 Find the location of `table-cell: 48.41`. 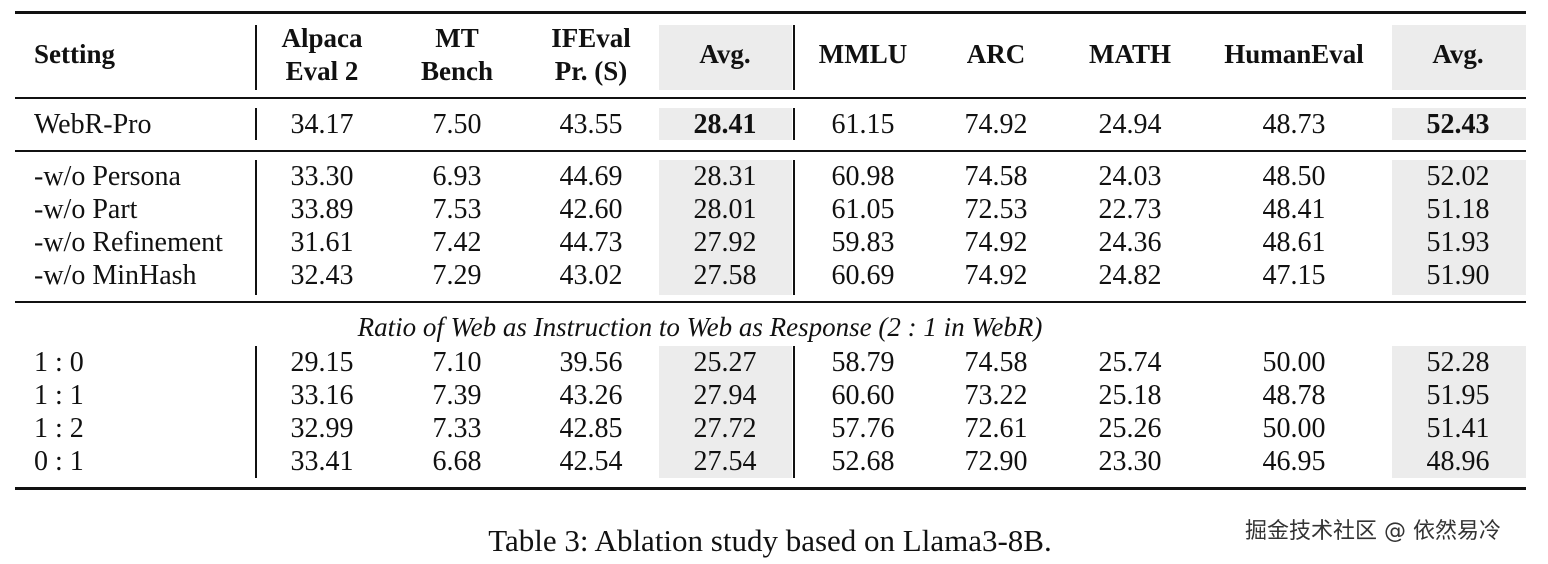

table-cell: 48.41 is located at coordinates (1294, 209).